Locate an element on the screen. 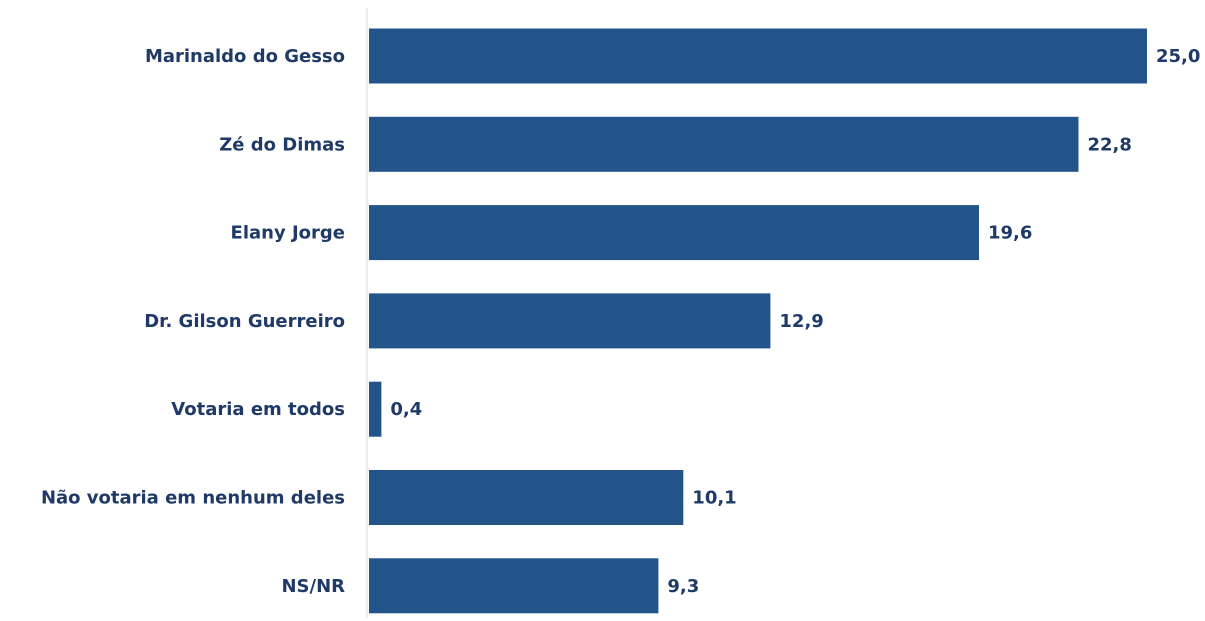 The height and width of the screenshot is (621, 1205). category-label: Zé do Dimas is located at coordinates (282, 144).